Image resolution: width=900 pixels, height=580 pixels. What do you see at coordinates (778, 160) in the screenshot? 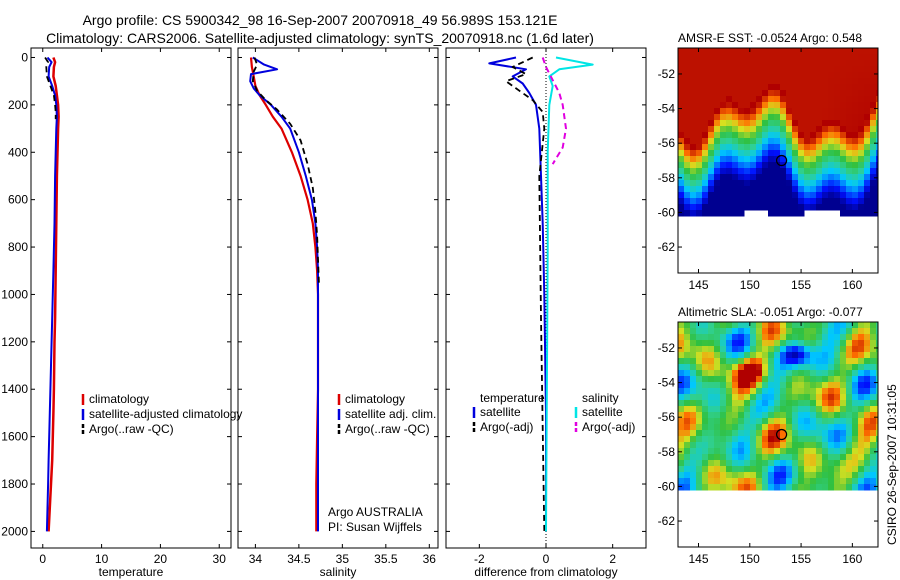
I see `sst_map-axes-box` at bounding box center [778, 160].